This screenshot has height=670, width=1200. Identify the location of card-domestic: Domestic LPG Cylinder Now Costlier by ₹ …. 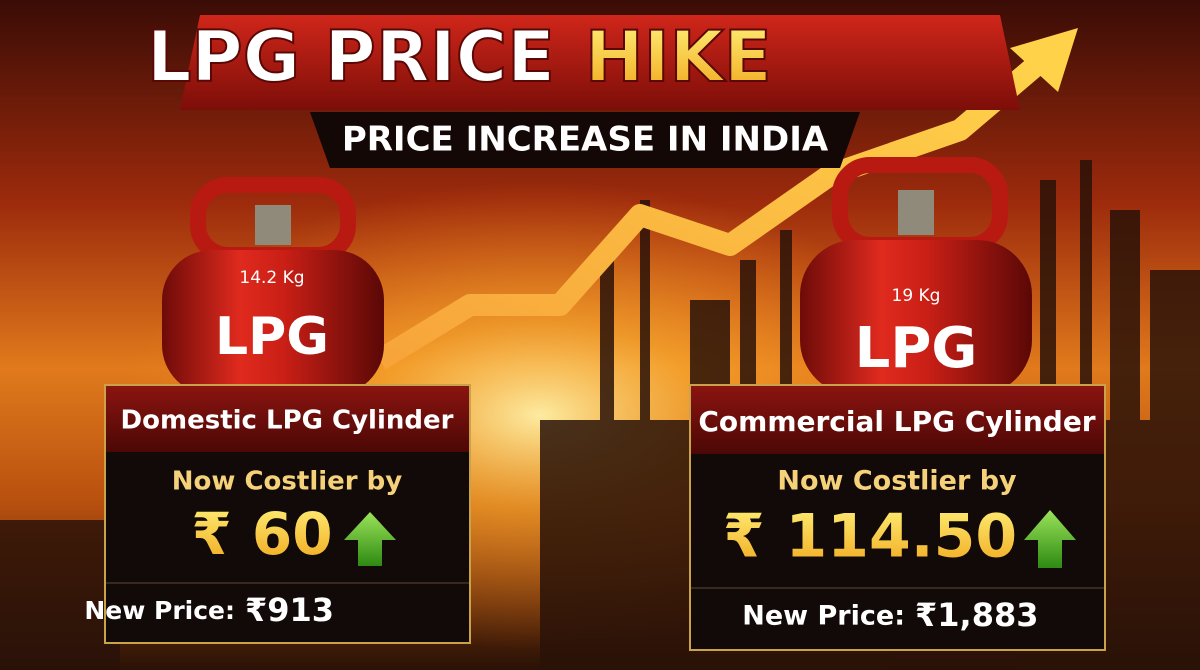
(277, 514).